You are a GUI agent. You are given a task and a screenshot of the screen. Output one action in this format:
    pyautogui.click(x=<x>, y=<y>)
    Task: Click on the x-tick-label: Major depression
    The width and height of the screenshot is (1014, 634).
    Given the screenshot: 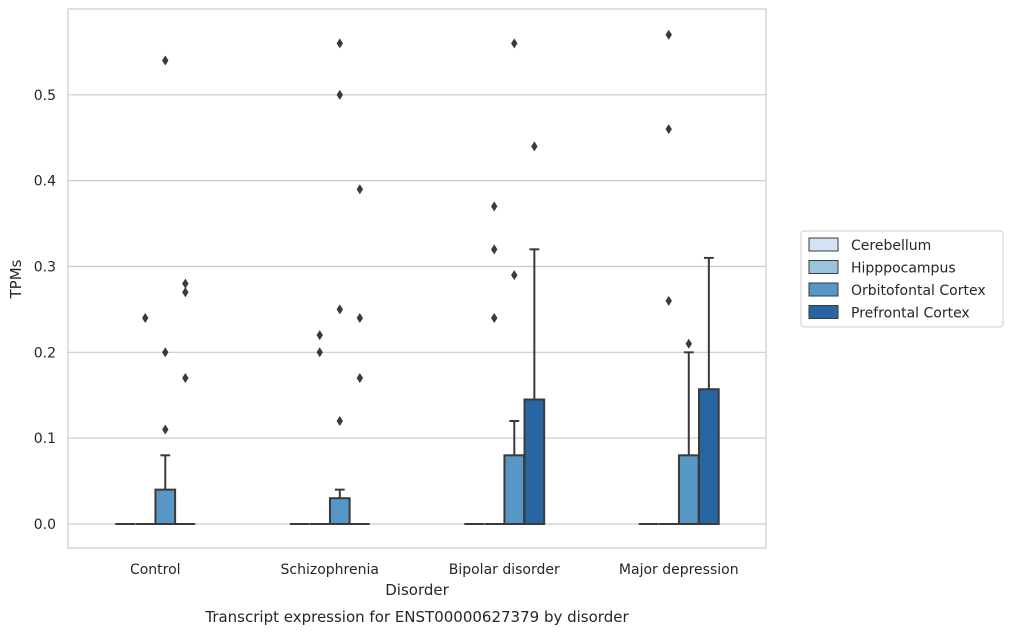 What is the action you would take?
    pyautogui.click(x=679, y=570)
    